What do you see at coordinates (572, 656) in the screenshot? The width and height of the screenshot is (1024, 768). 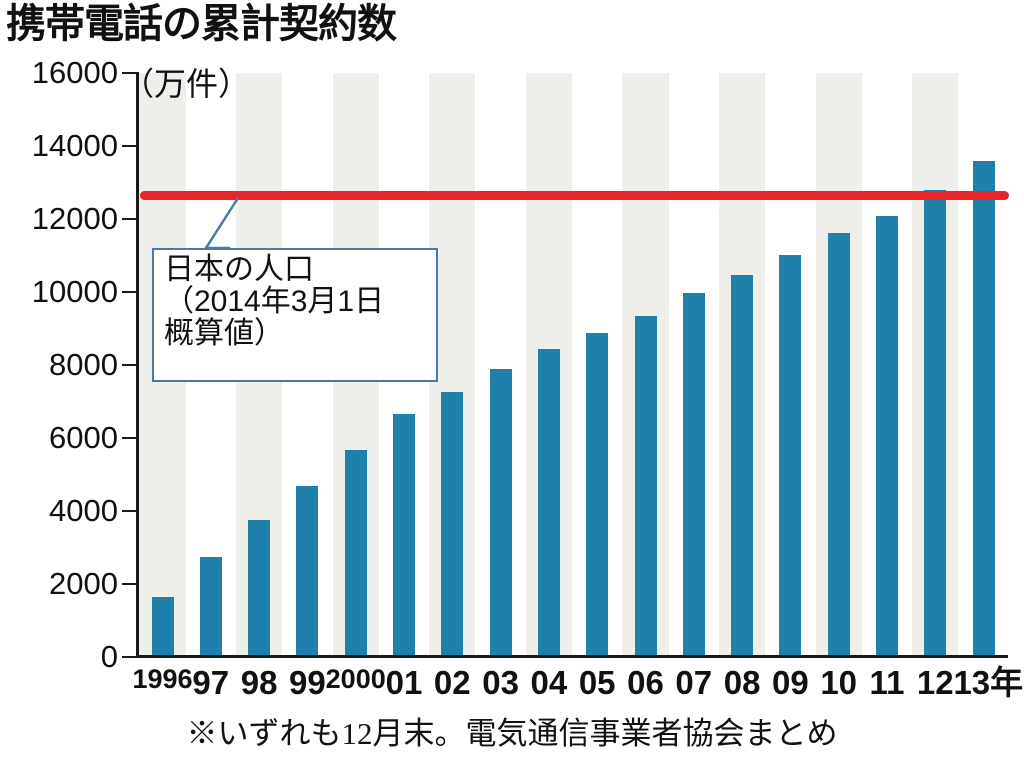 I see `x-axis-line` at bounding box center [572, 656].